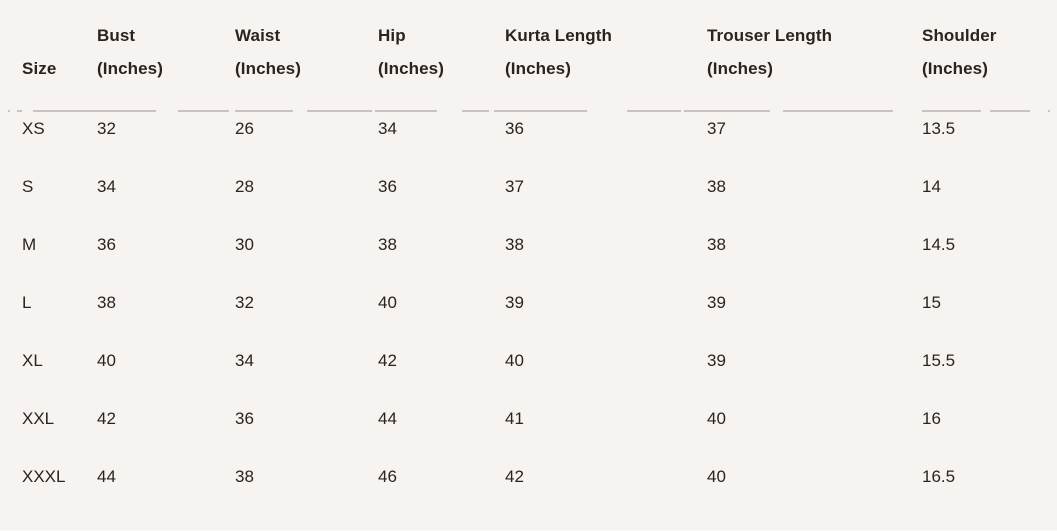 This screenshot has height=531, width=1057. What do you see at coordinates (387, 244) in the screenshot?
I see `hip-cell: 38` at bounding box center [387, 244].